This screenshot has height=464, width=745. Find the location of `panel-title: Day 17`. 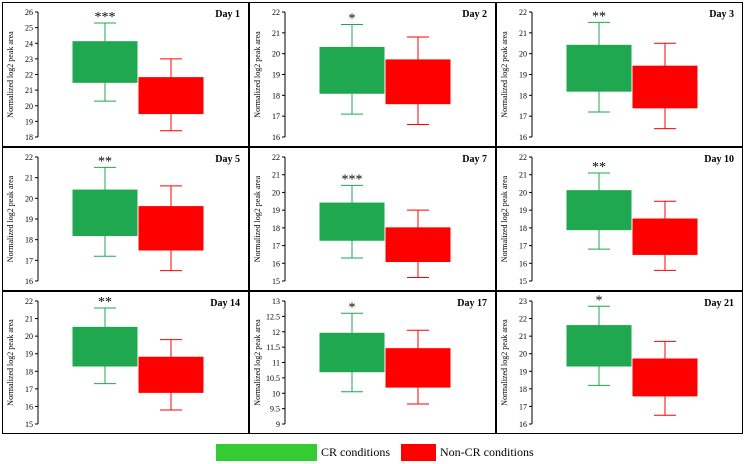

panel-title: Day 17 is located at coordinates (472, 303).